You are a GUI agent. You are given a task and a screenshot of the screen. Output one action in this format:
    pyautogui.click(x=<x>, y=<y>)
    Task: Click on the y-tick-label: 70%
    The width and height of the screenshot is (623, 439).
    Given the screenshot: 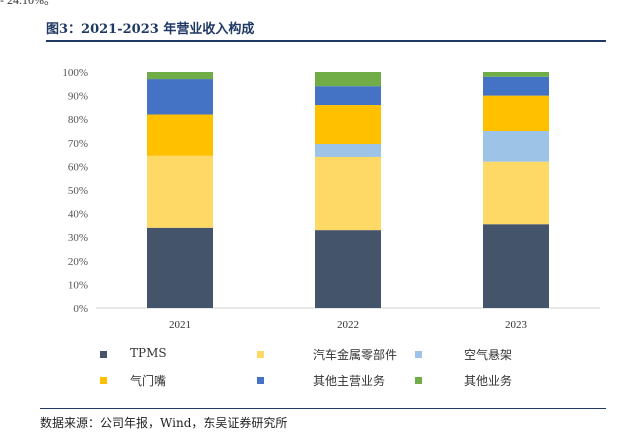 What is the action you would take?
    pyautogui.click(x=78, y=144)
    